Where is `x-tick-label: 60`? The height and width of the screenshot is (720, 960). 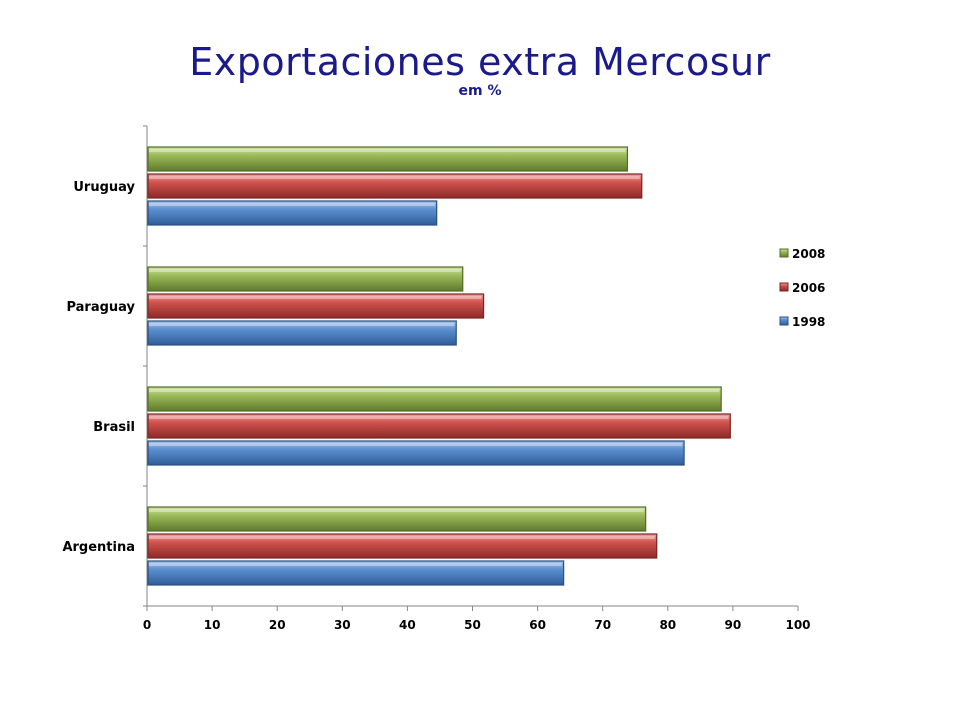 x-tick-label: 60 is located at coordinates (537, 625).